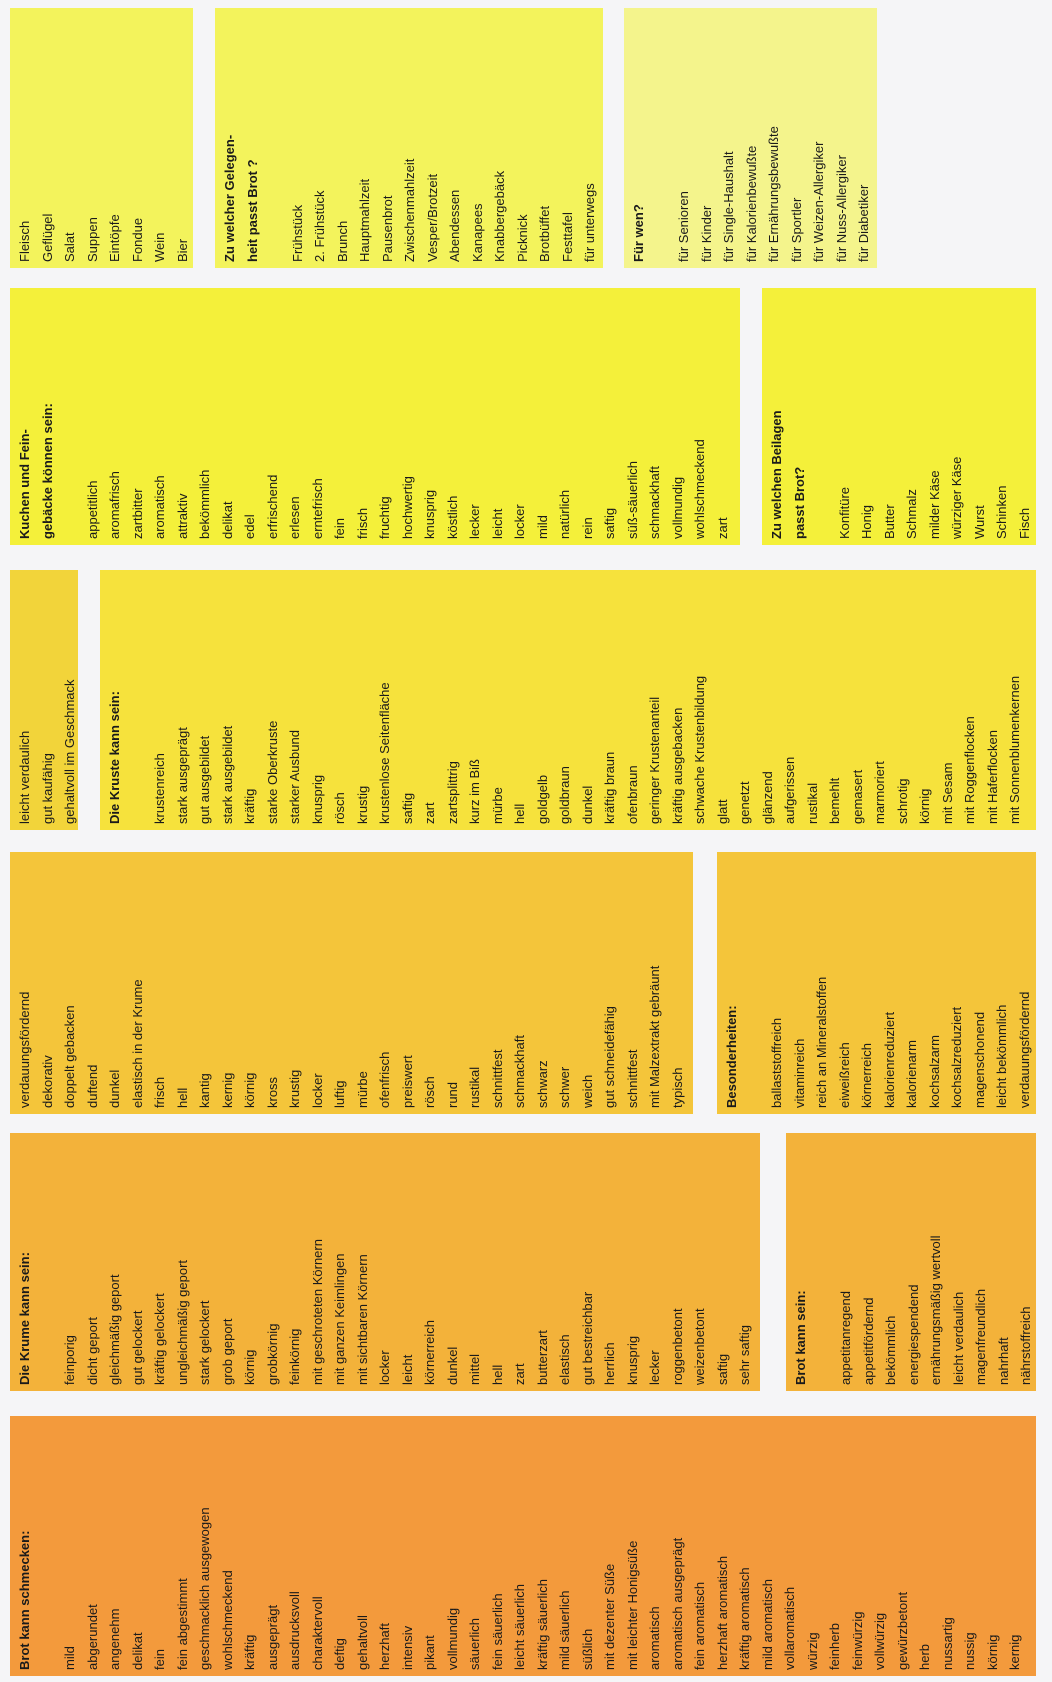  What do you see at coordinates (272, 506) in the screenshot?
I see `list-item: erfrischend` at bounding box center [272, 506].